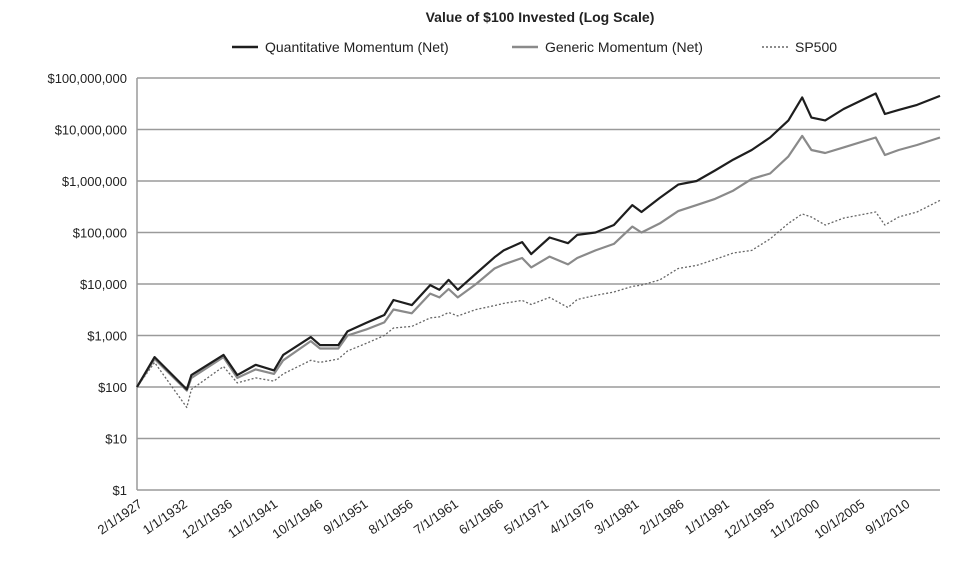  Describe the element at coordinates (107, 336) in the screenshot. I see `y-tick-label: $1,000` at that location.